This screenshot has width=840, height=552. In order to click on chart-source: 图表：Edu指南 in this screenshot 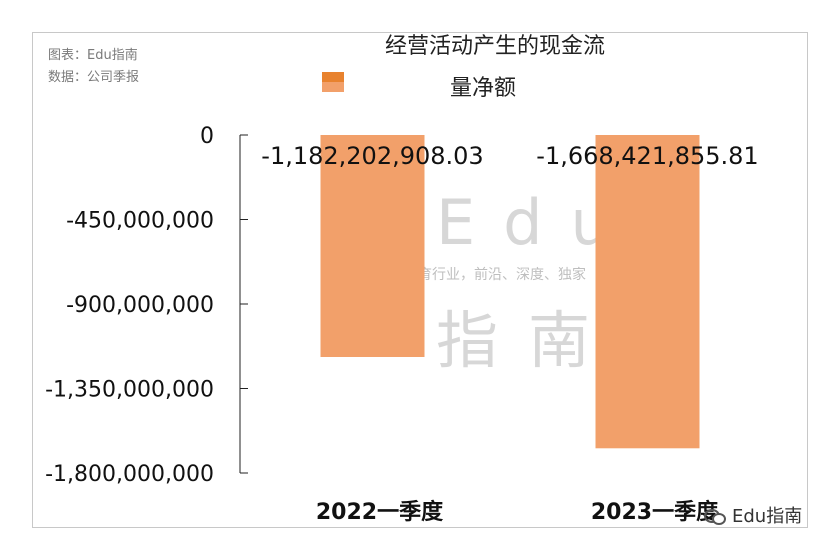, I will do `click(93, 55)`.